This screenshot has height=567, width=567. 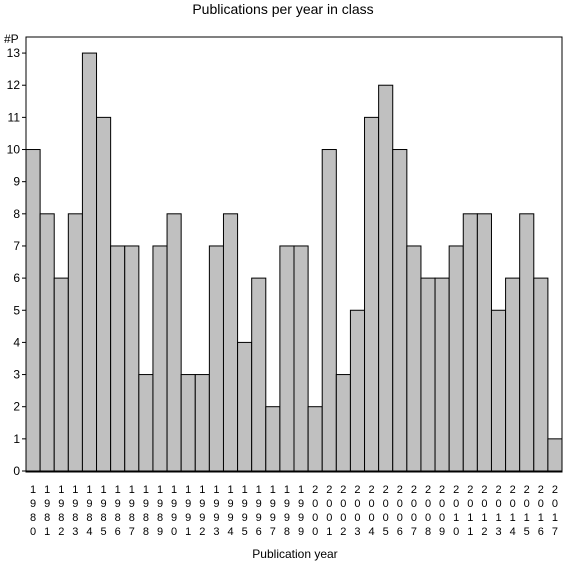 What do you see at coordinates (16, 278) in the screenshot?
I see `y-tick-label: 6` at bounding box center [16, 278].